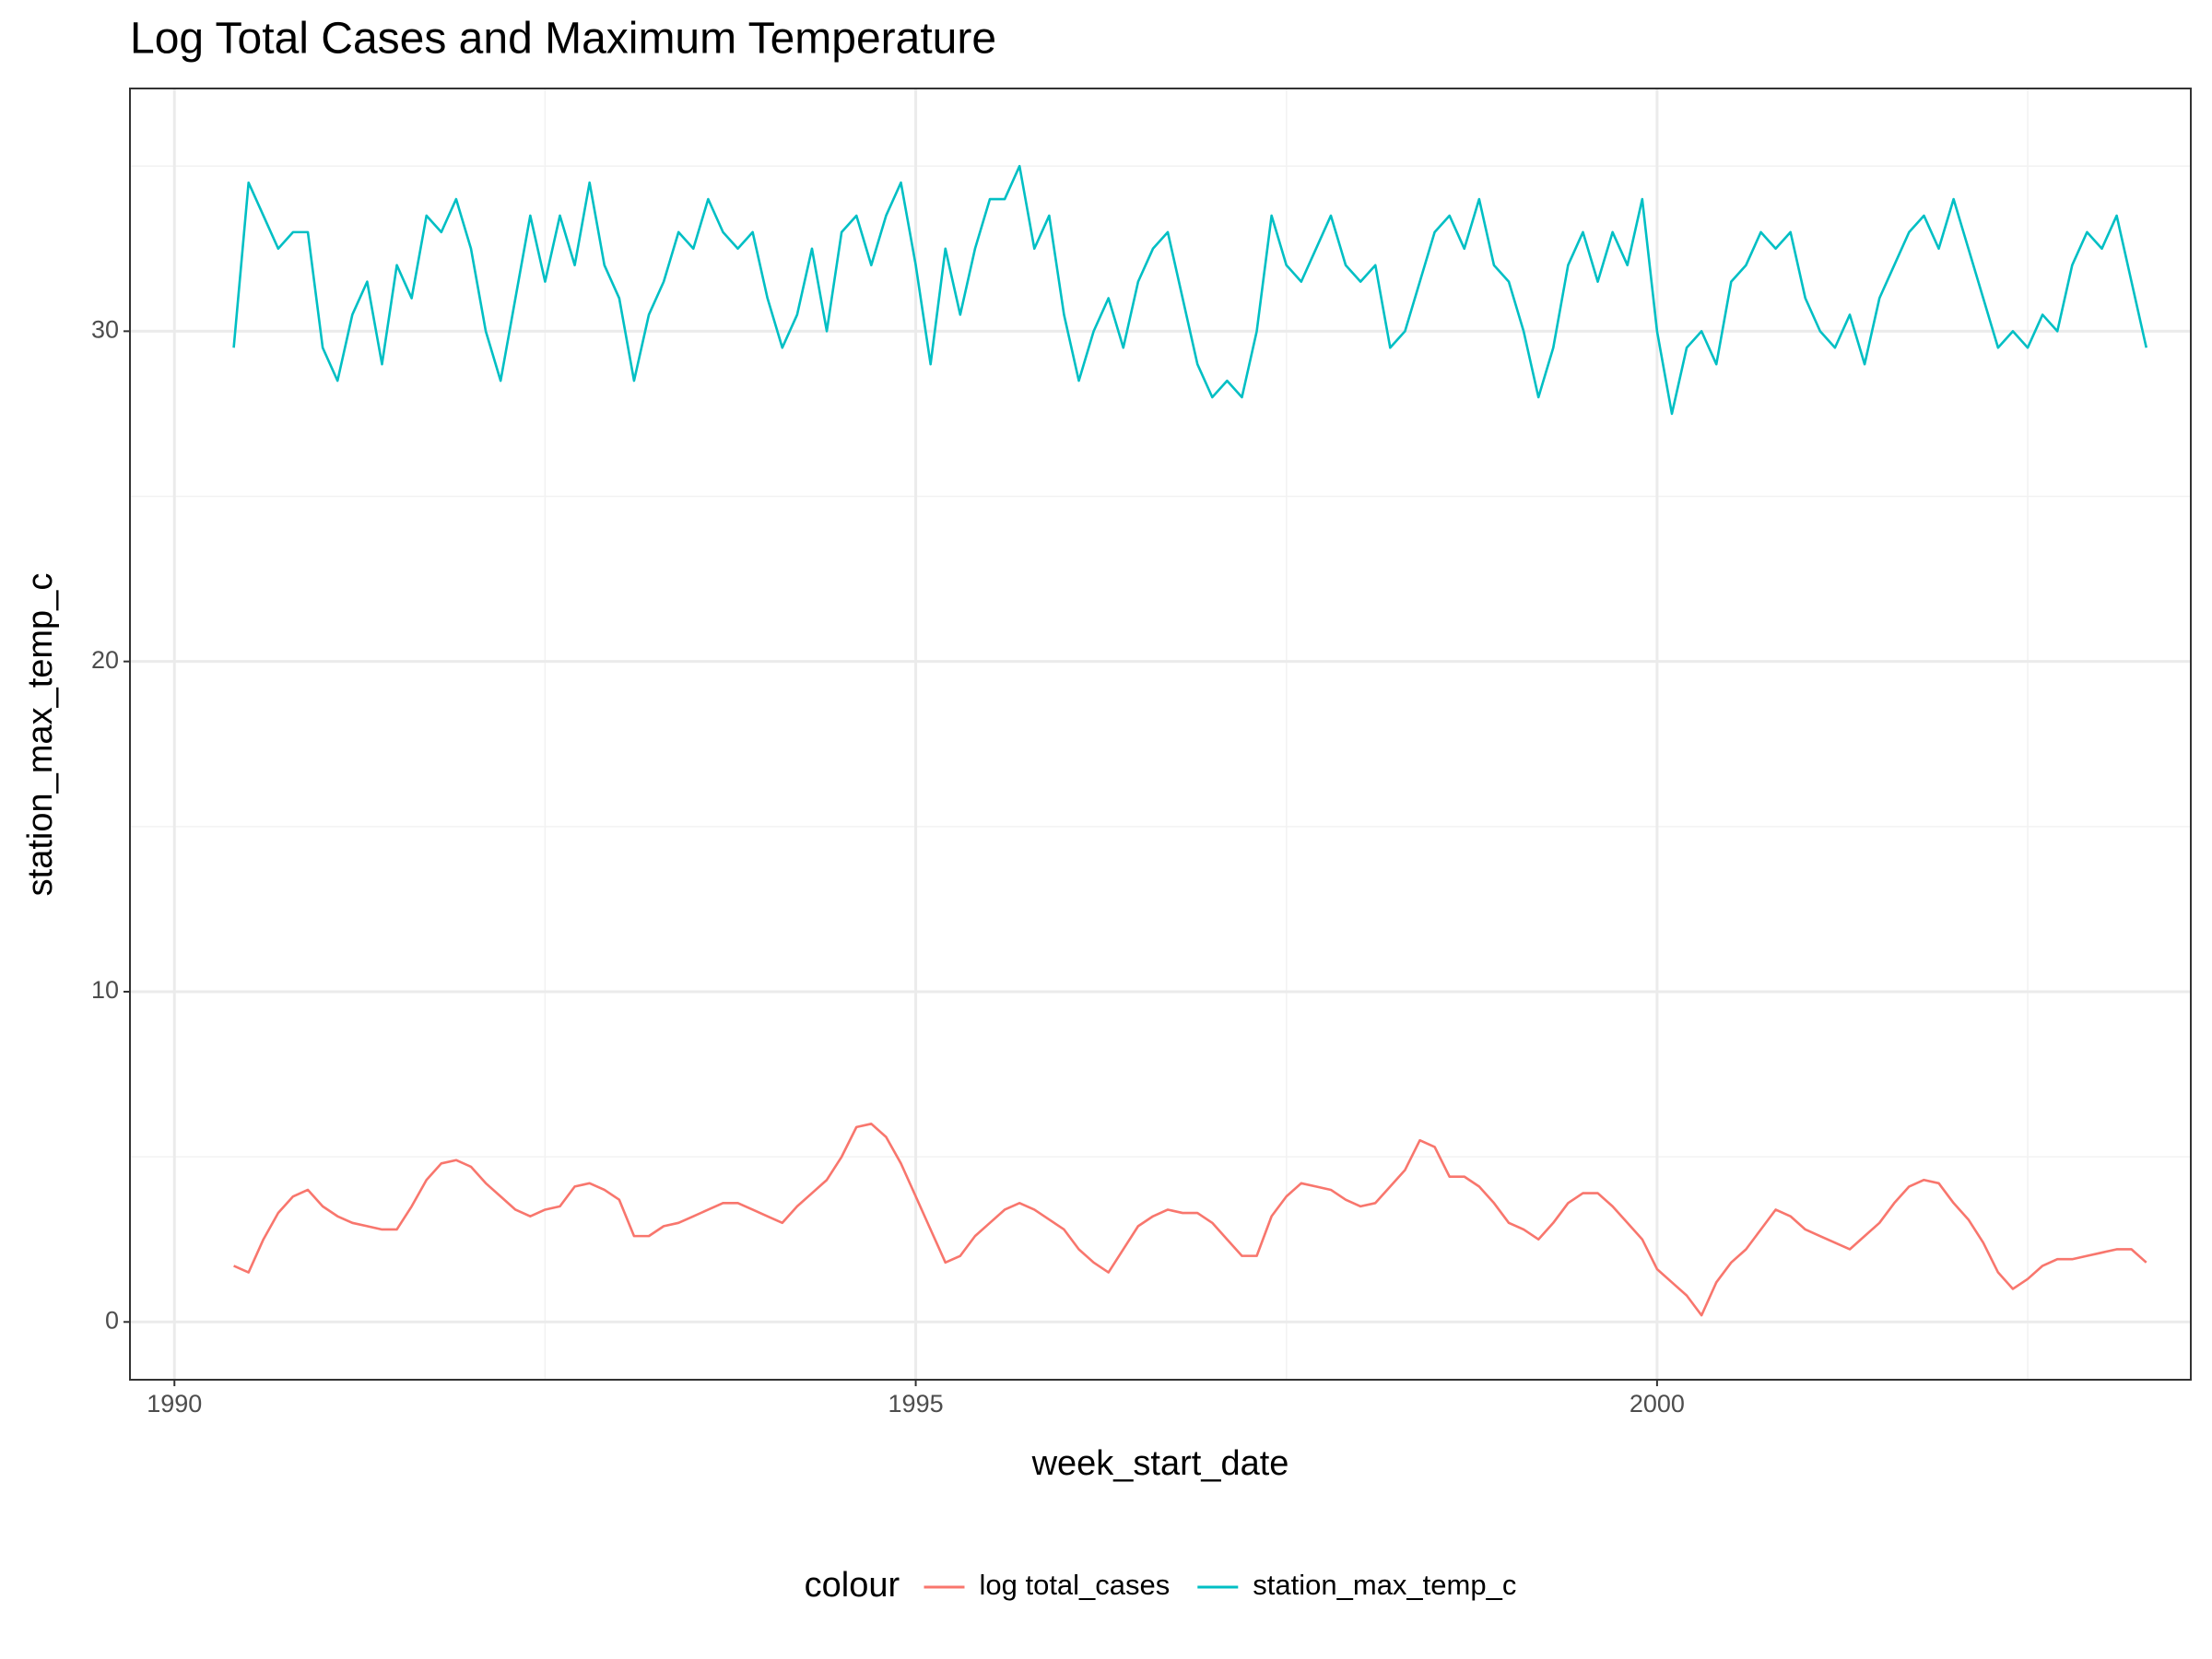  Describe the element at coordinates (105, 990) in the screenshot. I see `y-tick-label: 10` at that location.